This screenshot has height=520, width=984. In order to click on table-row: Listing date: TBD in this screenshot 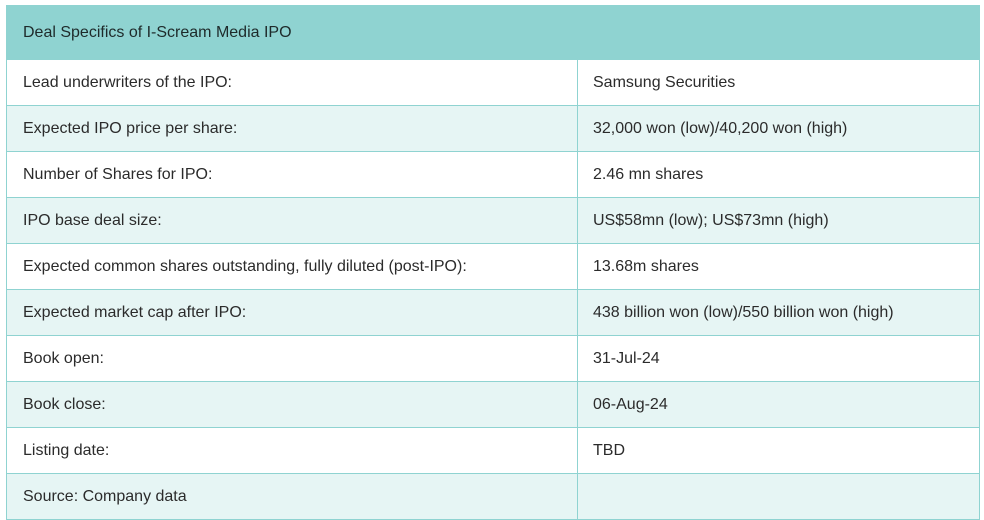, I will do `click(493, 450)`.